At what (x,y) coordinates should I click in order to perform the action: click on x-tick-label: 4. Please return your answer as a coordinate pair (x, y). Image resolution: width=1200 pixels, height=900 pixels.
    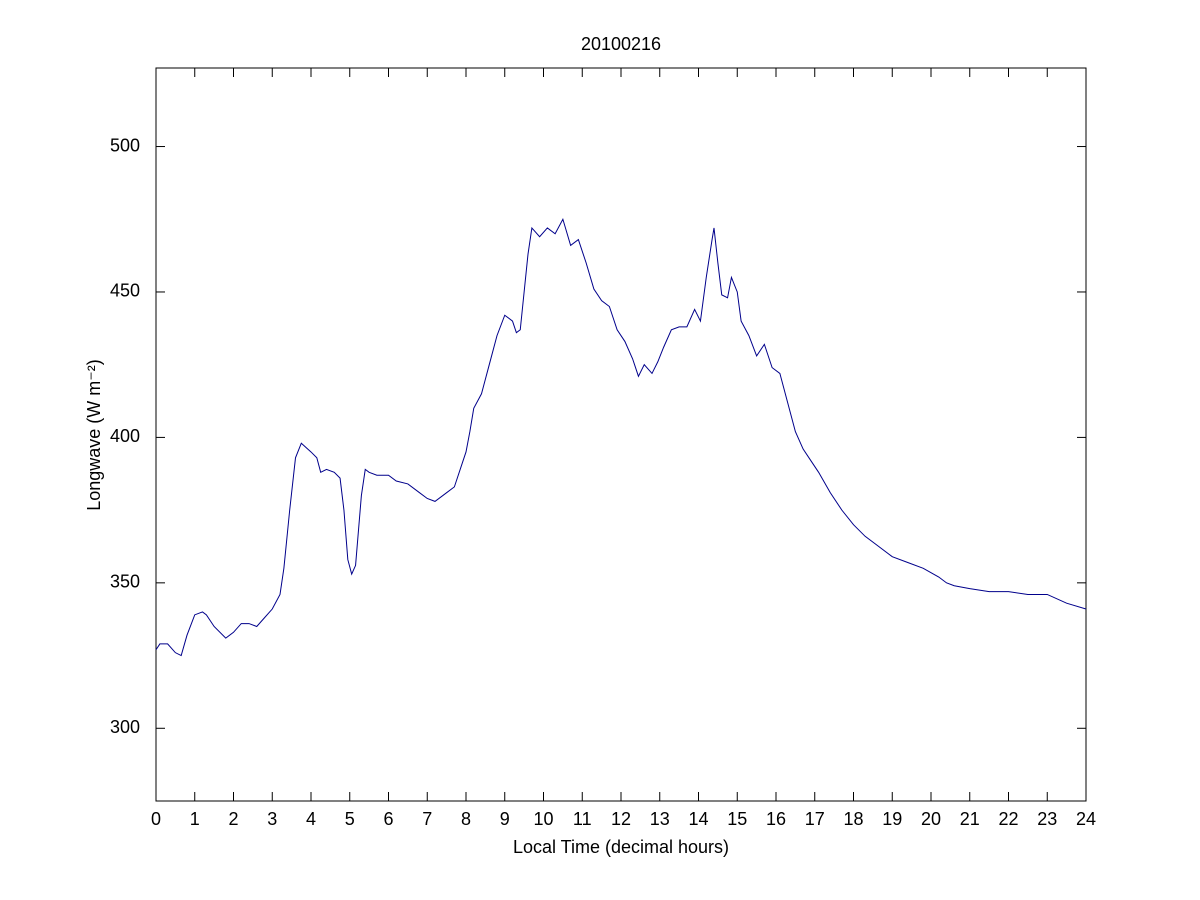
    Looking at the image, I should click on (311, 819).